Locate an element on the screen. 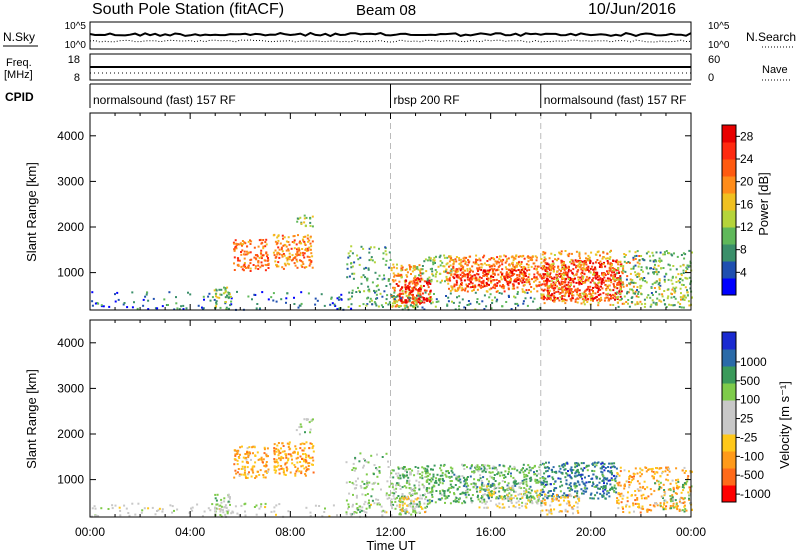 This screenshot has height=554, width=800. nsearch-label: N.Search is located at coordinates (771, 37).